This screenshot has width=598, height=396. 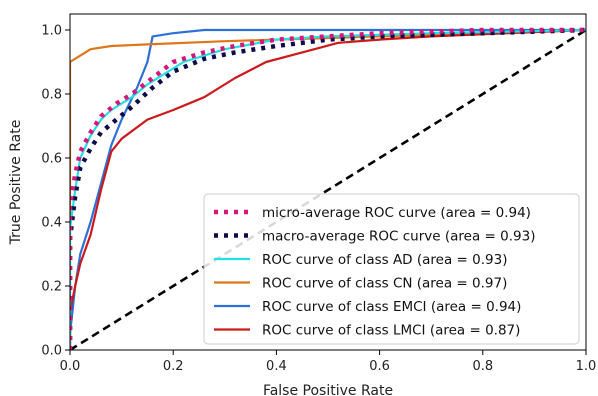 What do you see at coordinates (379, 366) in the screenshot?
I see `x-tick-label: 0.6` at bounding box center [379, 366].